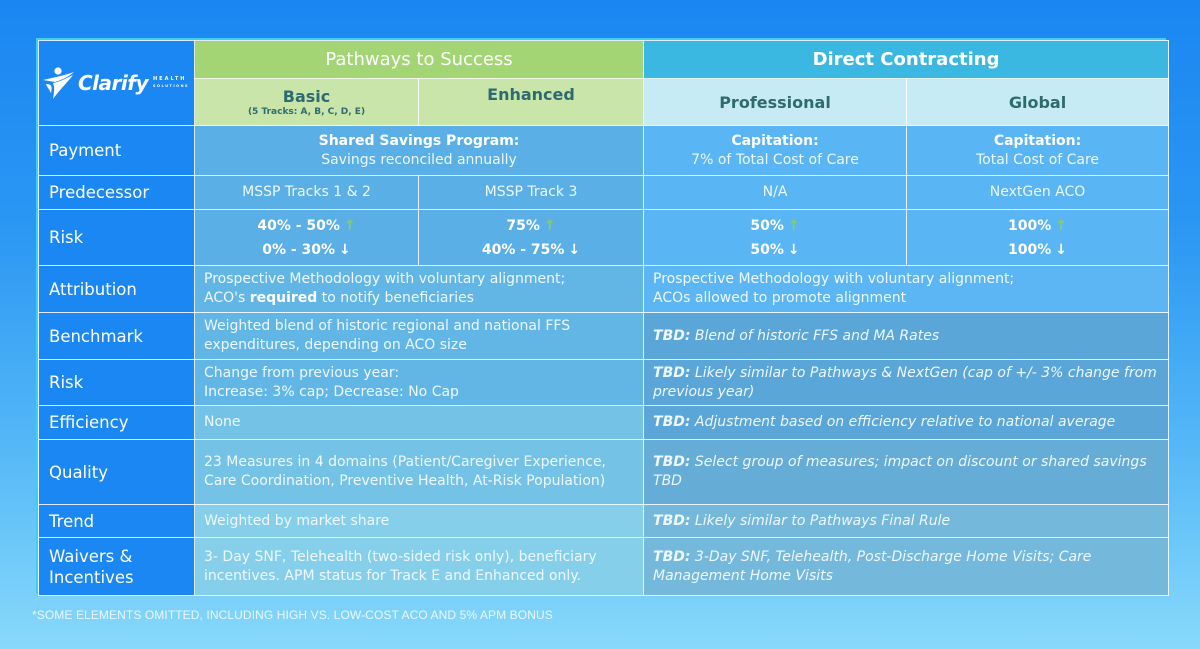  Describe the element at coordinates (116, 382) in the screenshot. I see `row-label-risk-adjustment: Risk` at that location.